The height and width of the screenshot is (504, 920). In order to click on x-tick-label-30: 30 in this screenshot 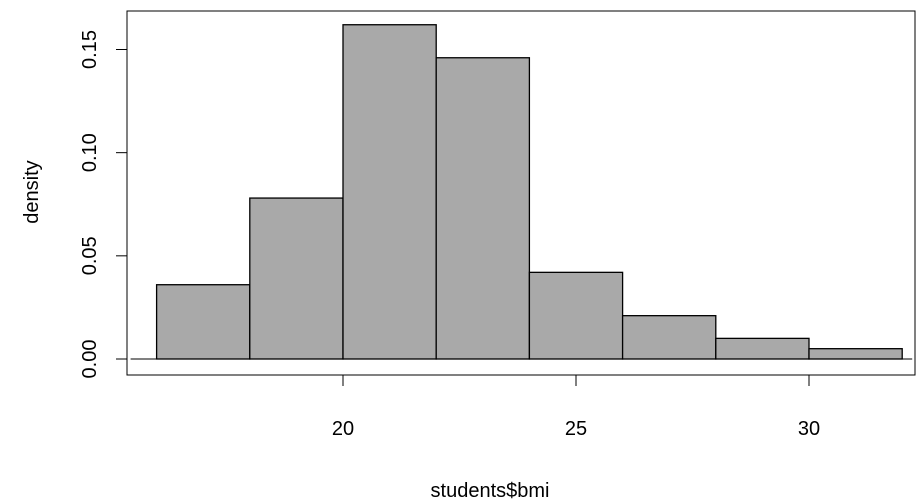, I will do `click(809, 429)`.